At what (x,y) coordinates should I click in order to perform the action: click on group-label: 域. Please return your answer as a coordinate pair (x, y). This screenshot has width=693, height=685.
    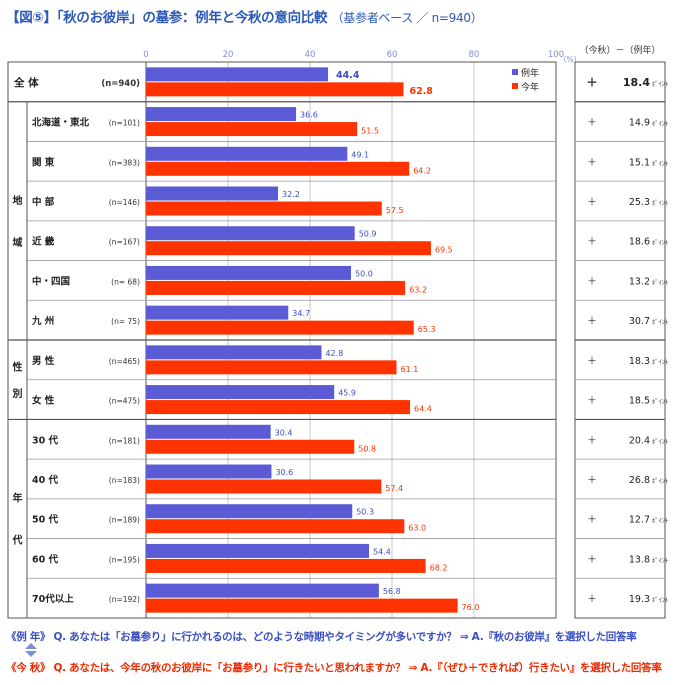
    Looking at the image, I should click on (18, 242).